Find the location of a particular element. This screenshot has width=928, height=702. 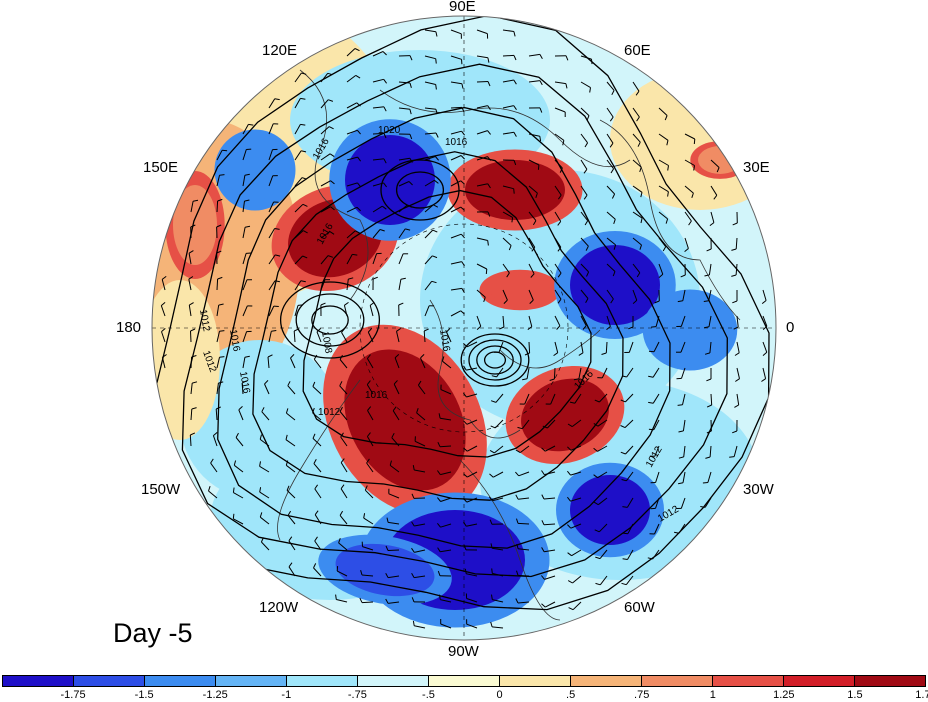

lon-label-30w: 30W is located at coordinates (758, 489).